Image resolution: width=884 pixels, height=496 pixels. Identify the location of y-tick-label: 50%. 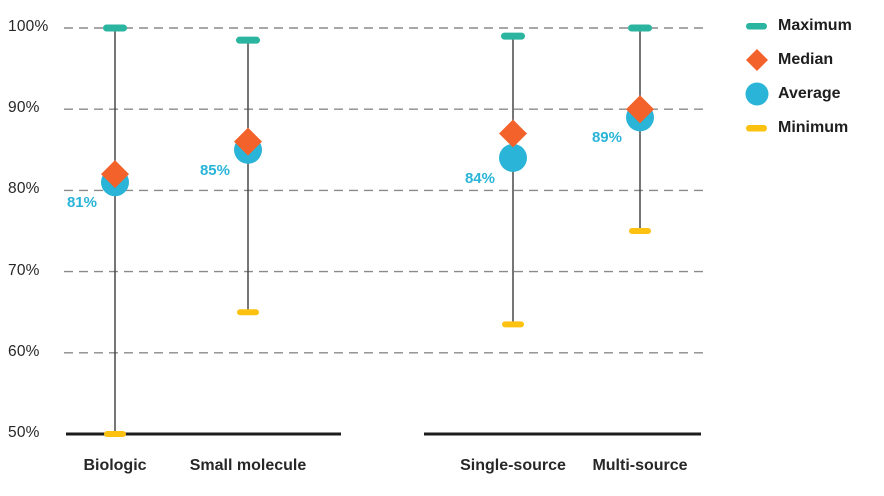
(24, 432).